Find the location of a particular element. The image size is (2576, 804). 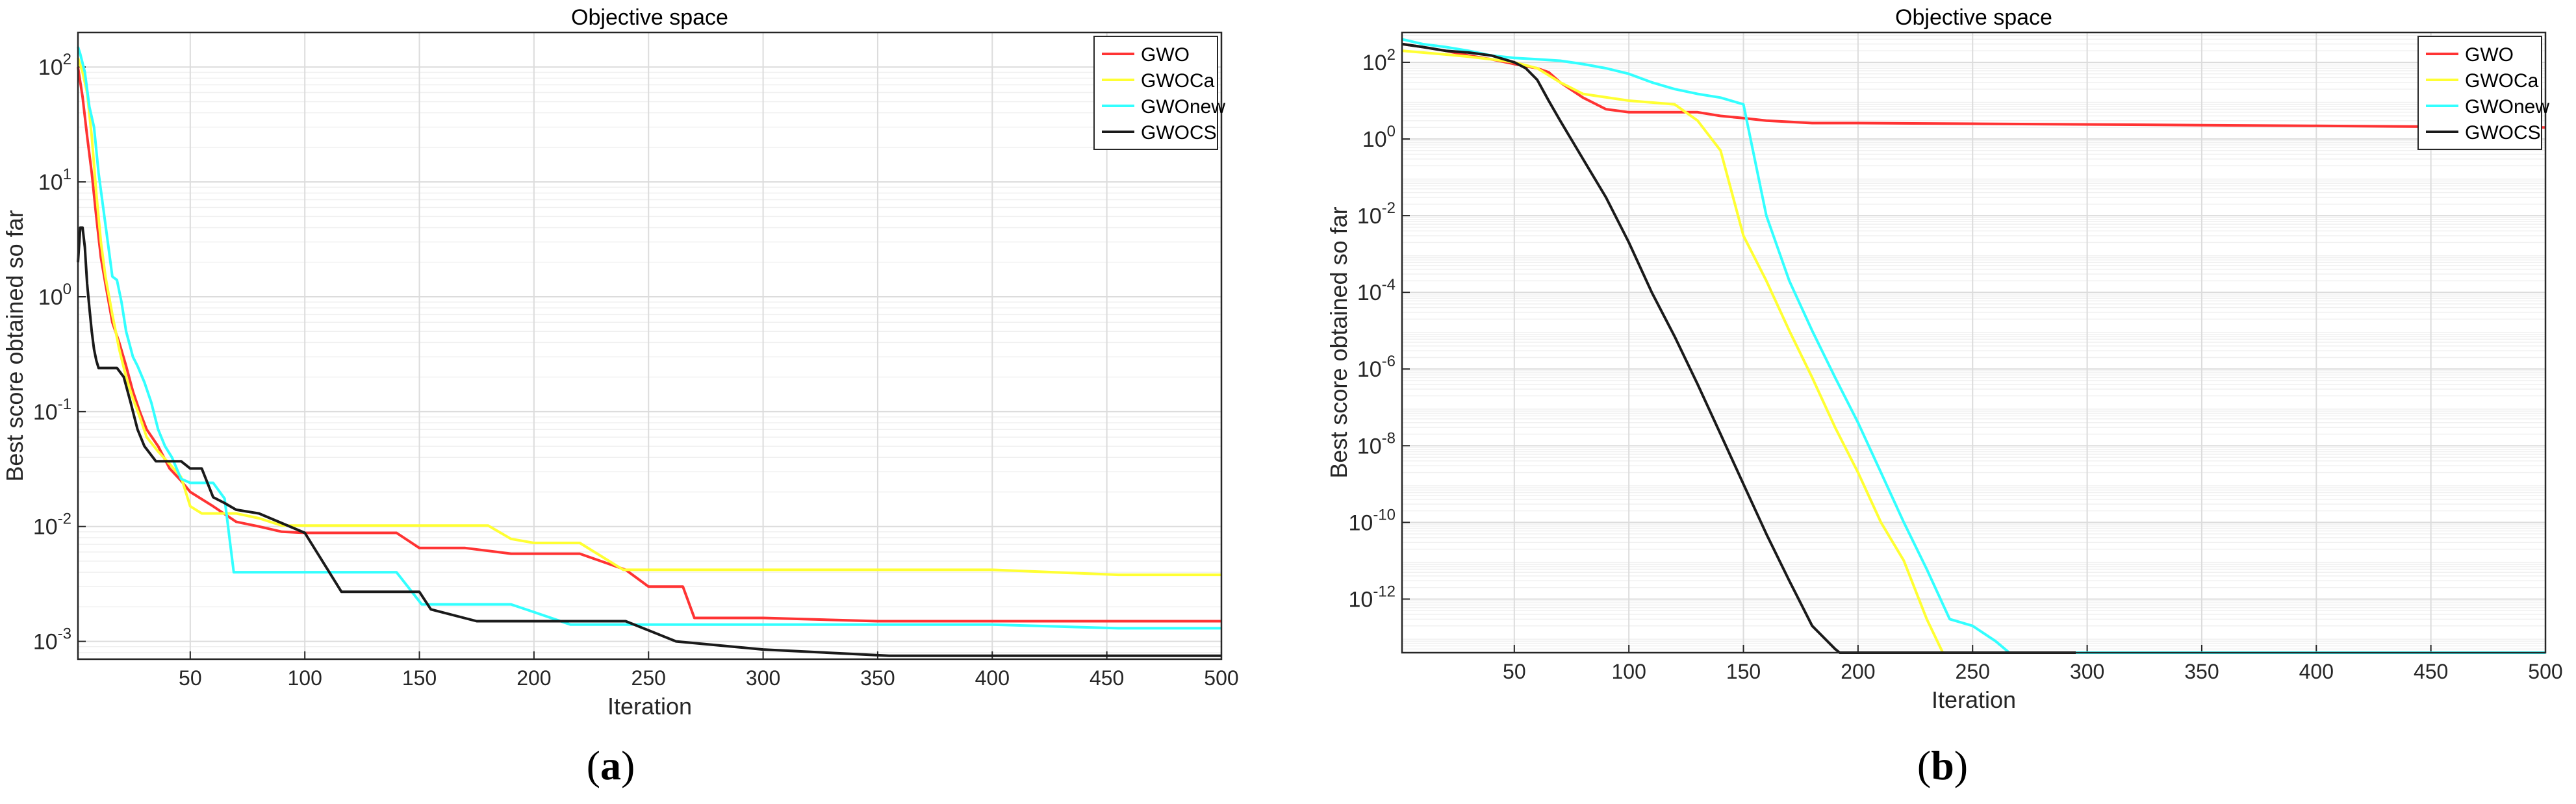

y-tick-label: 10⁻⁸ is located at coordinates (1376, 444).